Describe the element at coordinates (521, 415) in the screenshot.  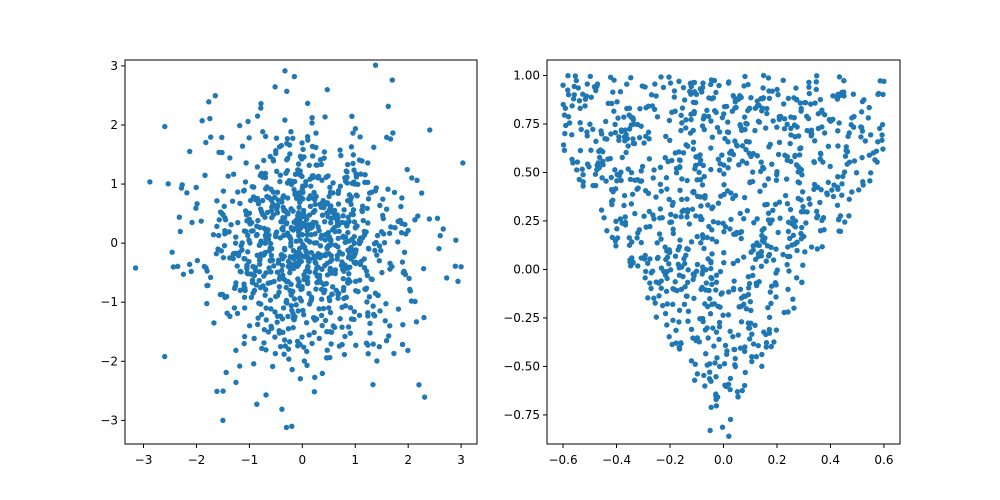
I see `y-tick-label: −0.75` at that location.